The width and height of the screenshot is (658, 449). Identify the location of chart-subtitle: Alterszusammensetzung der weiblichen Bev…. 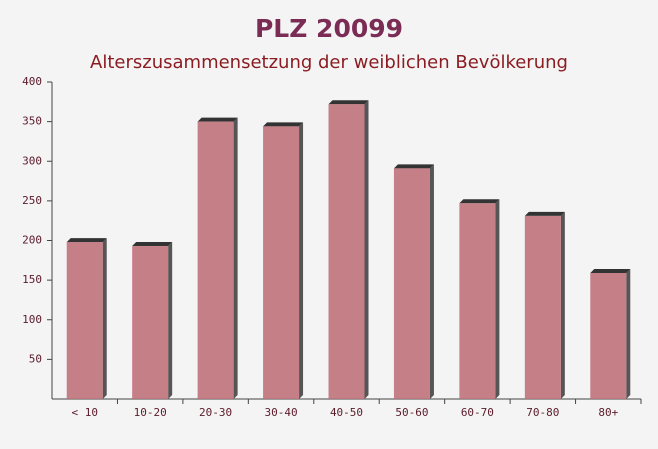
(329, 62).